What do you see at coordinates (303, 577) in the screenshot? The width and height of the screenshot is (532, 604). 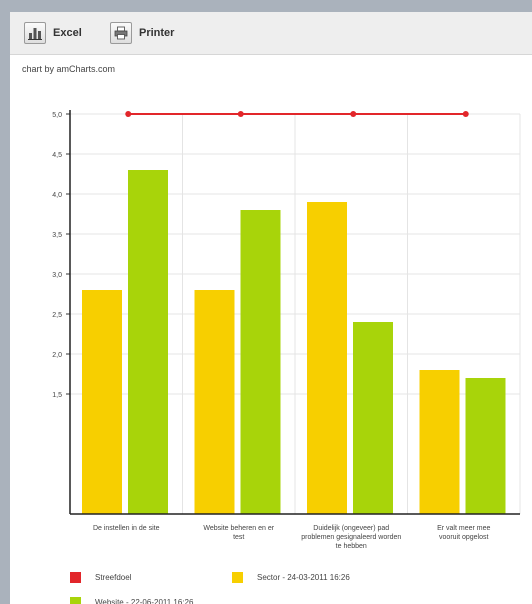 I see `legend-label: Sector - 24-03-2011 16:26` at bounding box center [303, 577].